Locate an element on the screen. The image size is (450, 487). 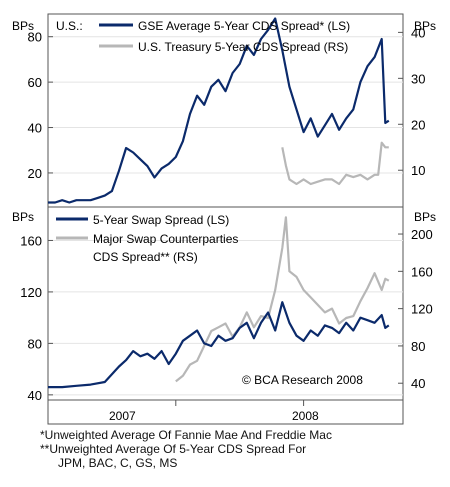
x-tick-label-2007: 2007 is located at coordinates (122, 416).